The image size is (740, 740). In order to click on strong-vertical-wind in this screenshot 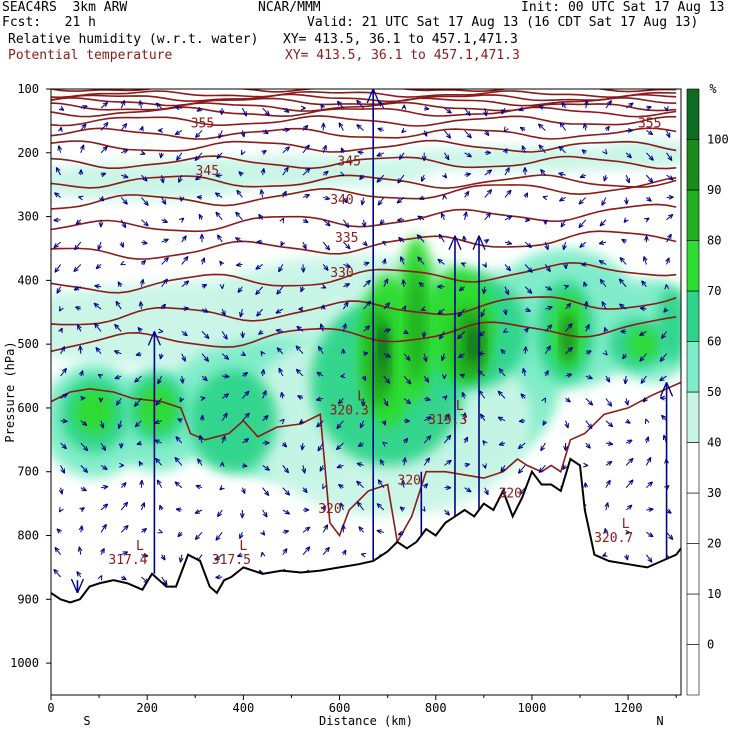, I will do `click(479, 242)`.